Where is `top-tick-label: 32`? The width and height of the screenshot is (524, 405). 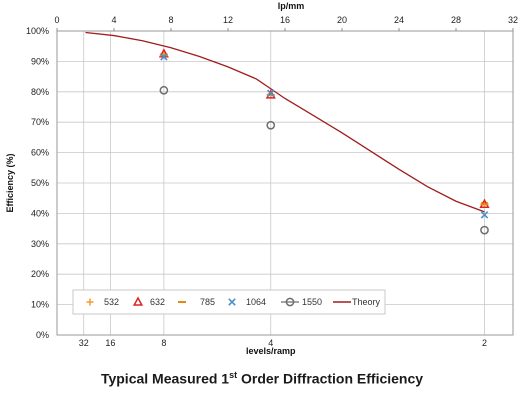 top-tick-label: 32 is located at coordinates (513, 20).